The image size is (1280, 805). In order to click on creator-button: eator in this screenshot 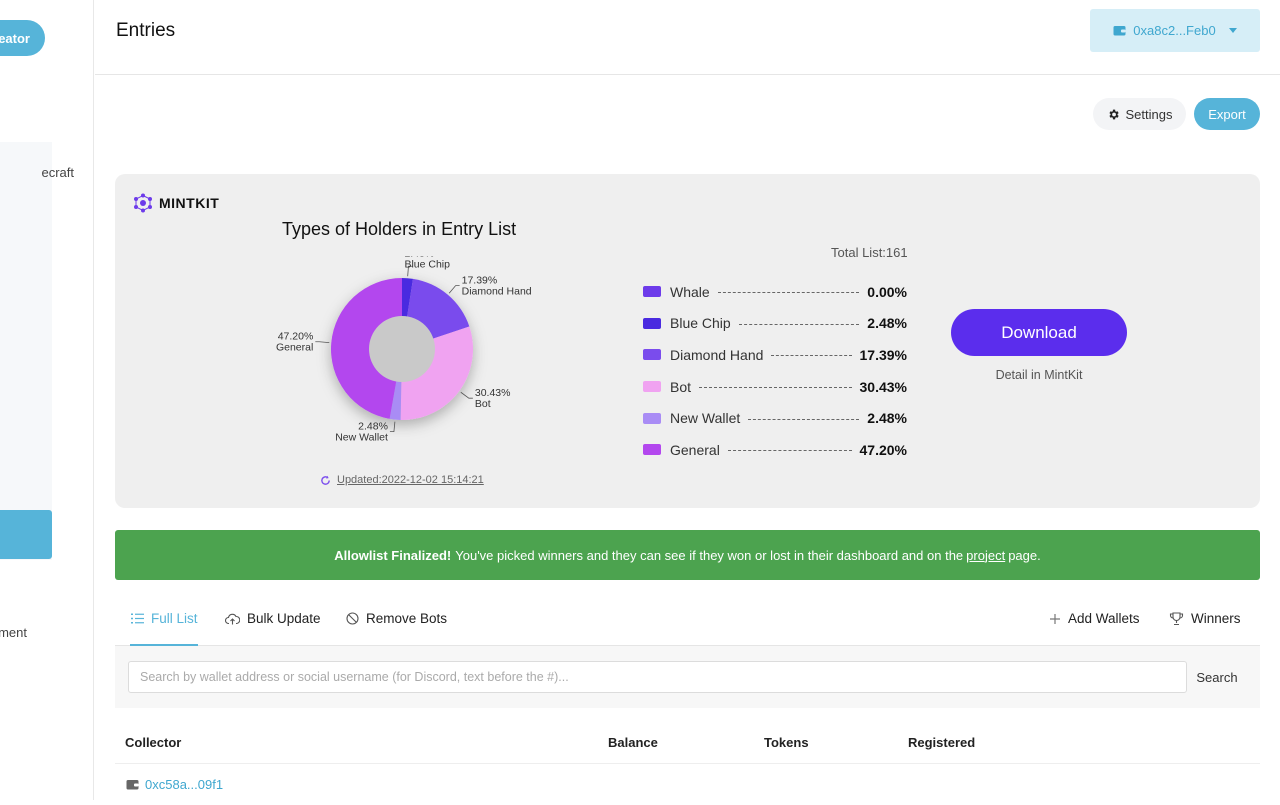, I will do `click(22, 38)`.